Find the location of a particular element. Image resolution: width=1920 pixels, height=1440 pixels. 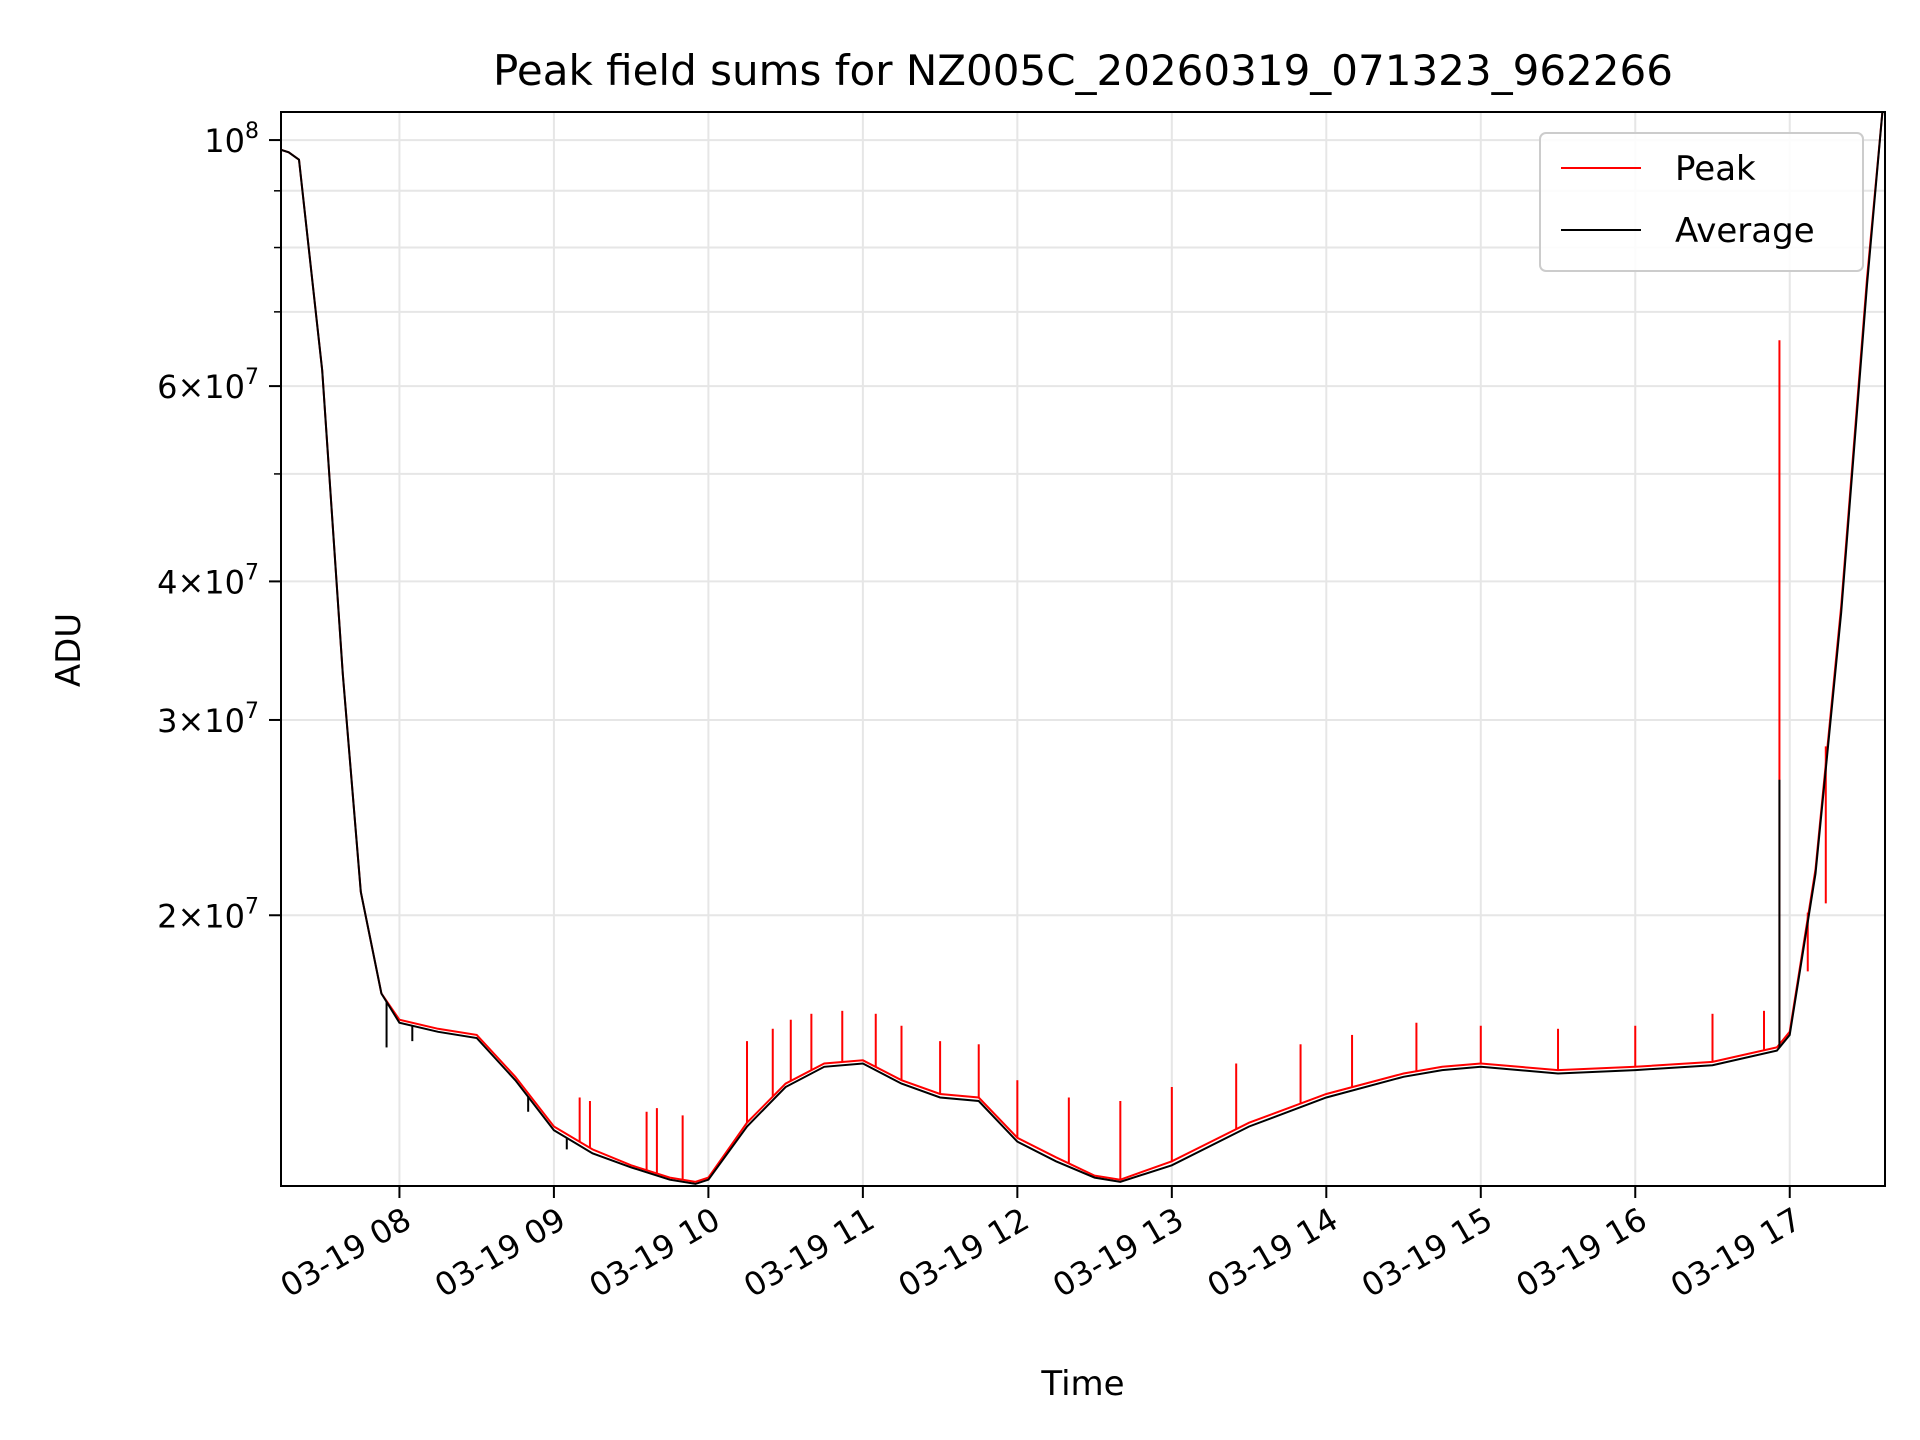

legend: Peak Average is located at coordinates (1701, 202).